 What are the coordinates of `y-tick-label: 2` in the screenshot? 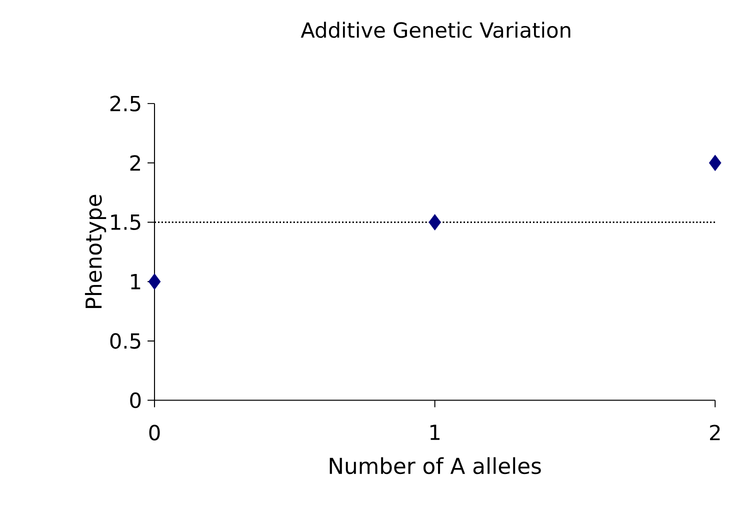 It's located at (135, 163).